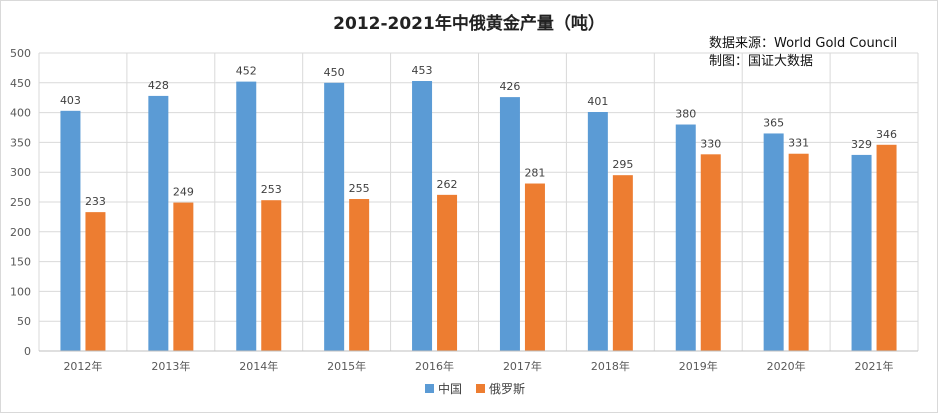 This screenshot has height=413, width=938. What do you see at coordinates (158, 85) in the screenshot?
I see `data-label: 428` at bounding box center [158, 85].